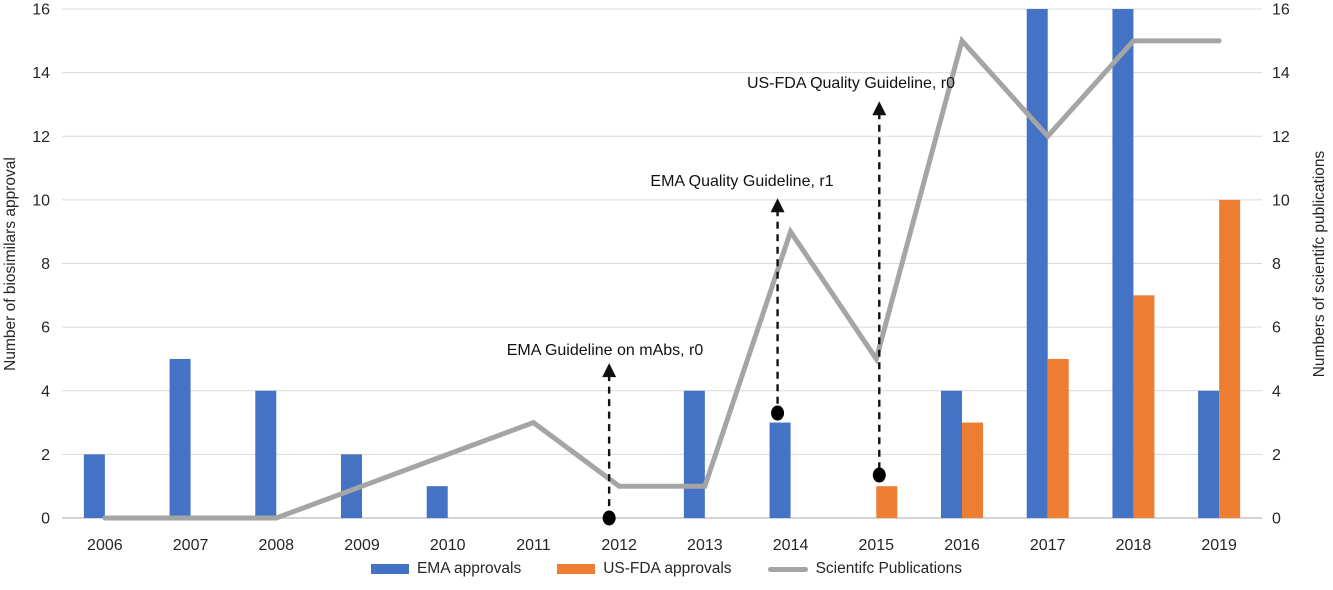  Describe the element at coordinates (1037, 263) in the screenshot. I see `bar-ema-2017` at that location.